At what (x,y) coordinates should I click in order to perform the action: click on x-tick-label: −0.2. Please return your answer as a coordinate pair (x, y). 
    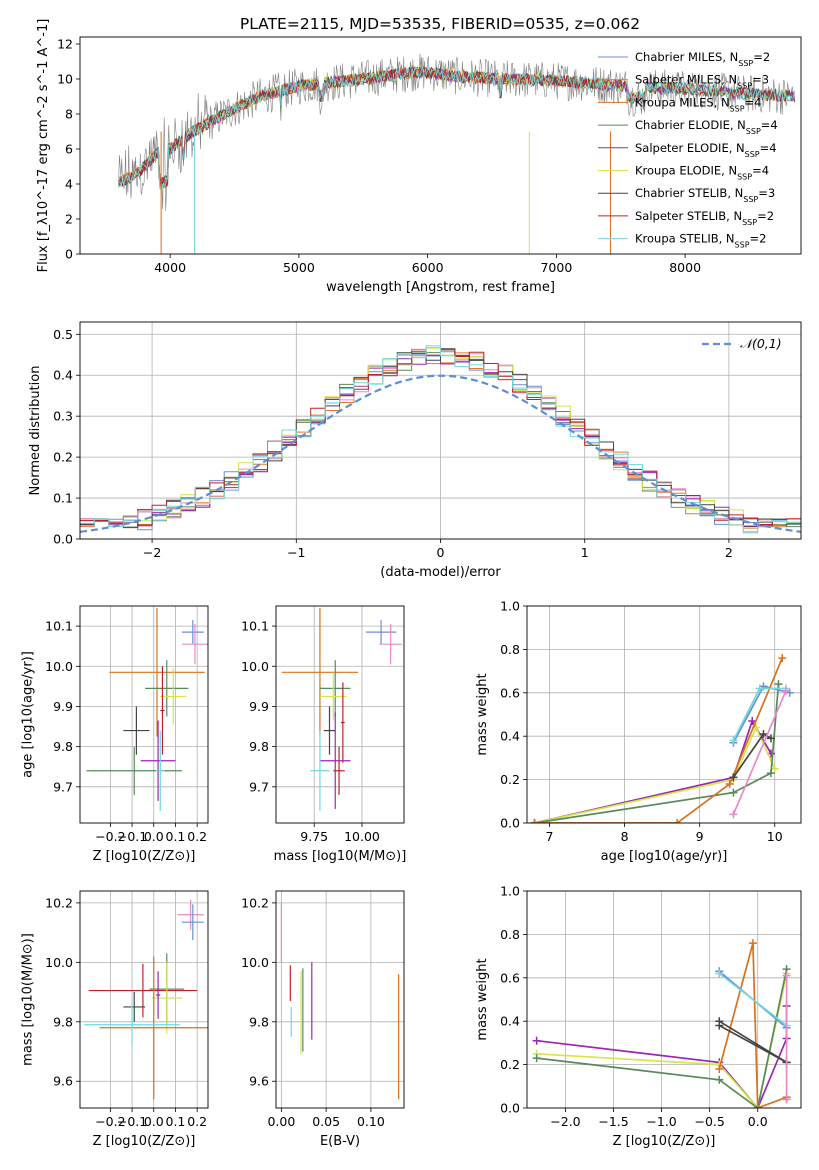
    Looking at the image, I should click on (110, 1121).